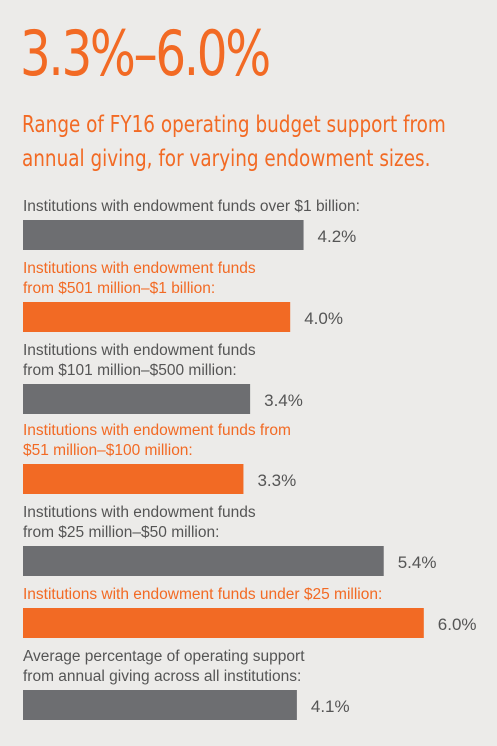 The image size is (497, 746). What do you see at coordinates (276, 480) in the screenshot?
I see `data-label: 3.3%` at bounding box center [276, 480].